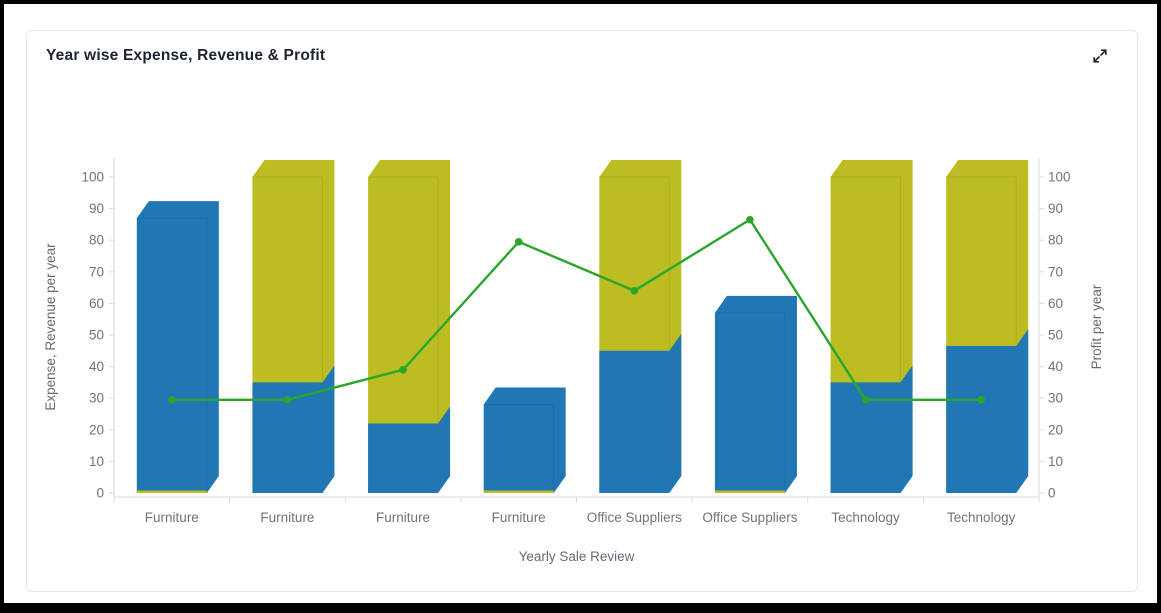  I want to click on expand-icon, so click(1100, 57).